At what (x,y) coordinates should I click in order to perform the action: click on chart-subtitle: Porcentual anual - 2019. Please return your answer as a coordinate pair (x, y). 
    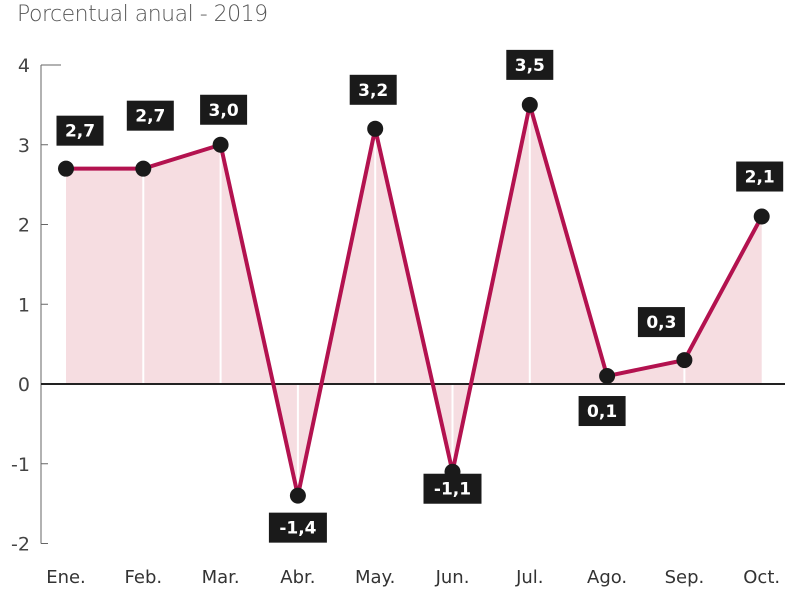
    Looking at the image, I should click on (142, 14).